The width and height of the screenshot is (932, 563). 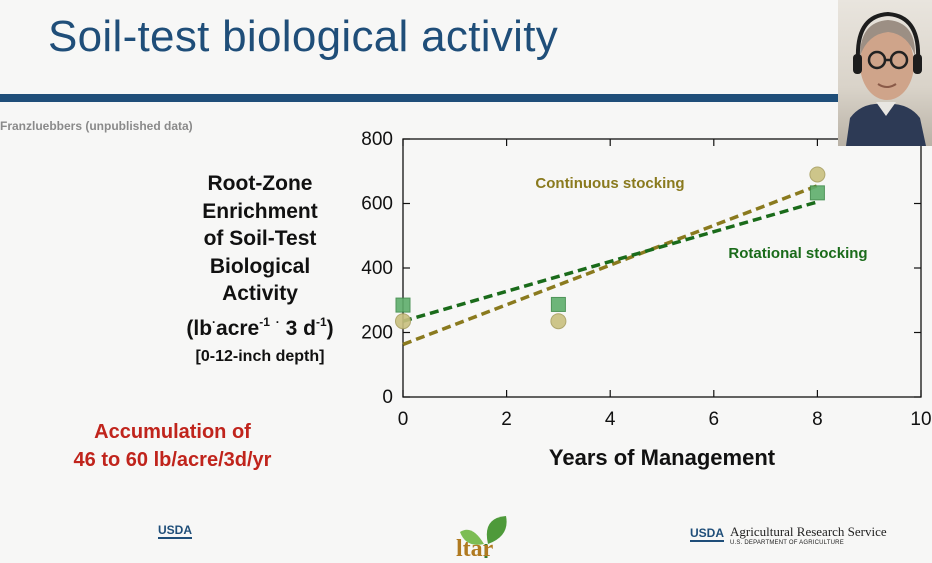 I want to click on ylabel-depth: [0-12-inch depth], so click(x=260, y=356).